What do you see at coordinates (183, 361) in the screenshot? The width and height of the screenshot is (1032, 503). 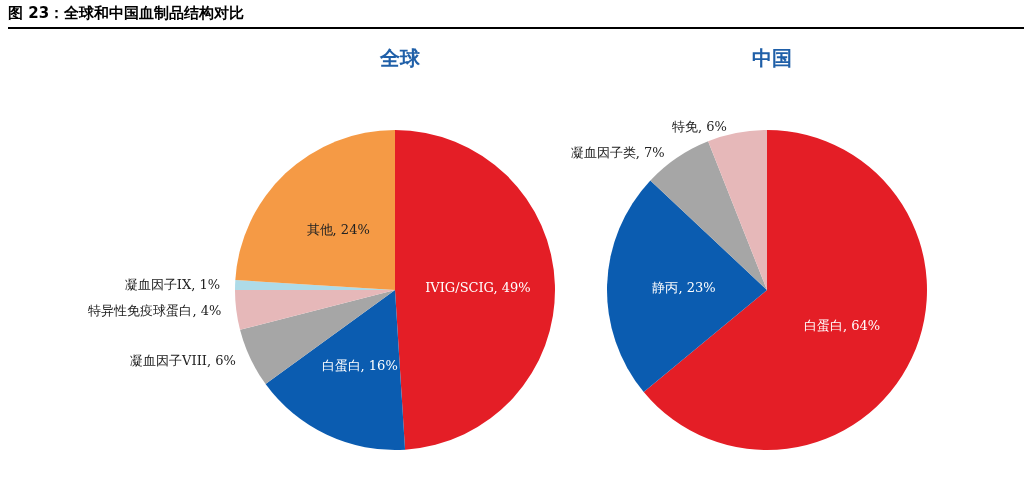 I see `slice-label: 凝血因子VIII, 6%` at bounding box center [183, 361].